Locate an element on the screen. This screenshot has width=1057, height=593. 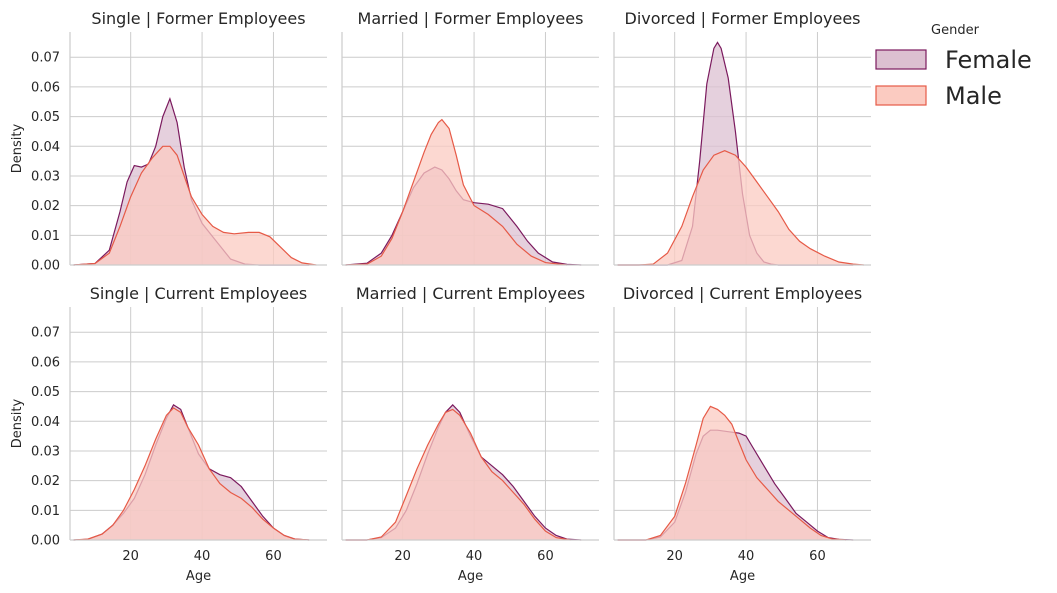
panel-2: Married | Former Employees is located at coordinates (470, 137).